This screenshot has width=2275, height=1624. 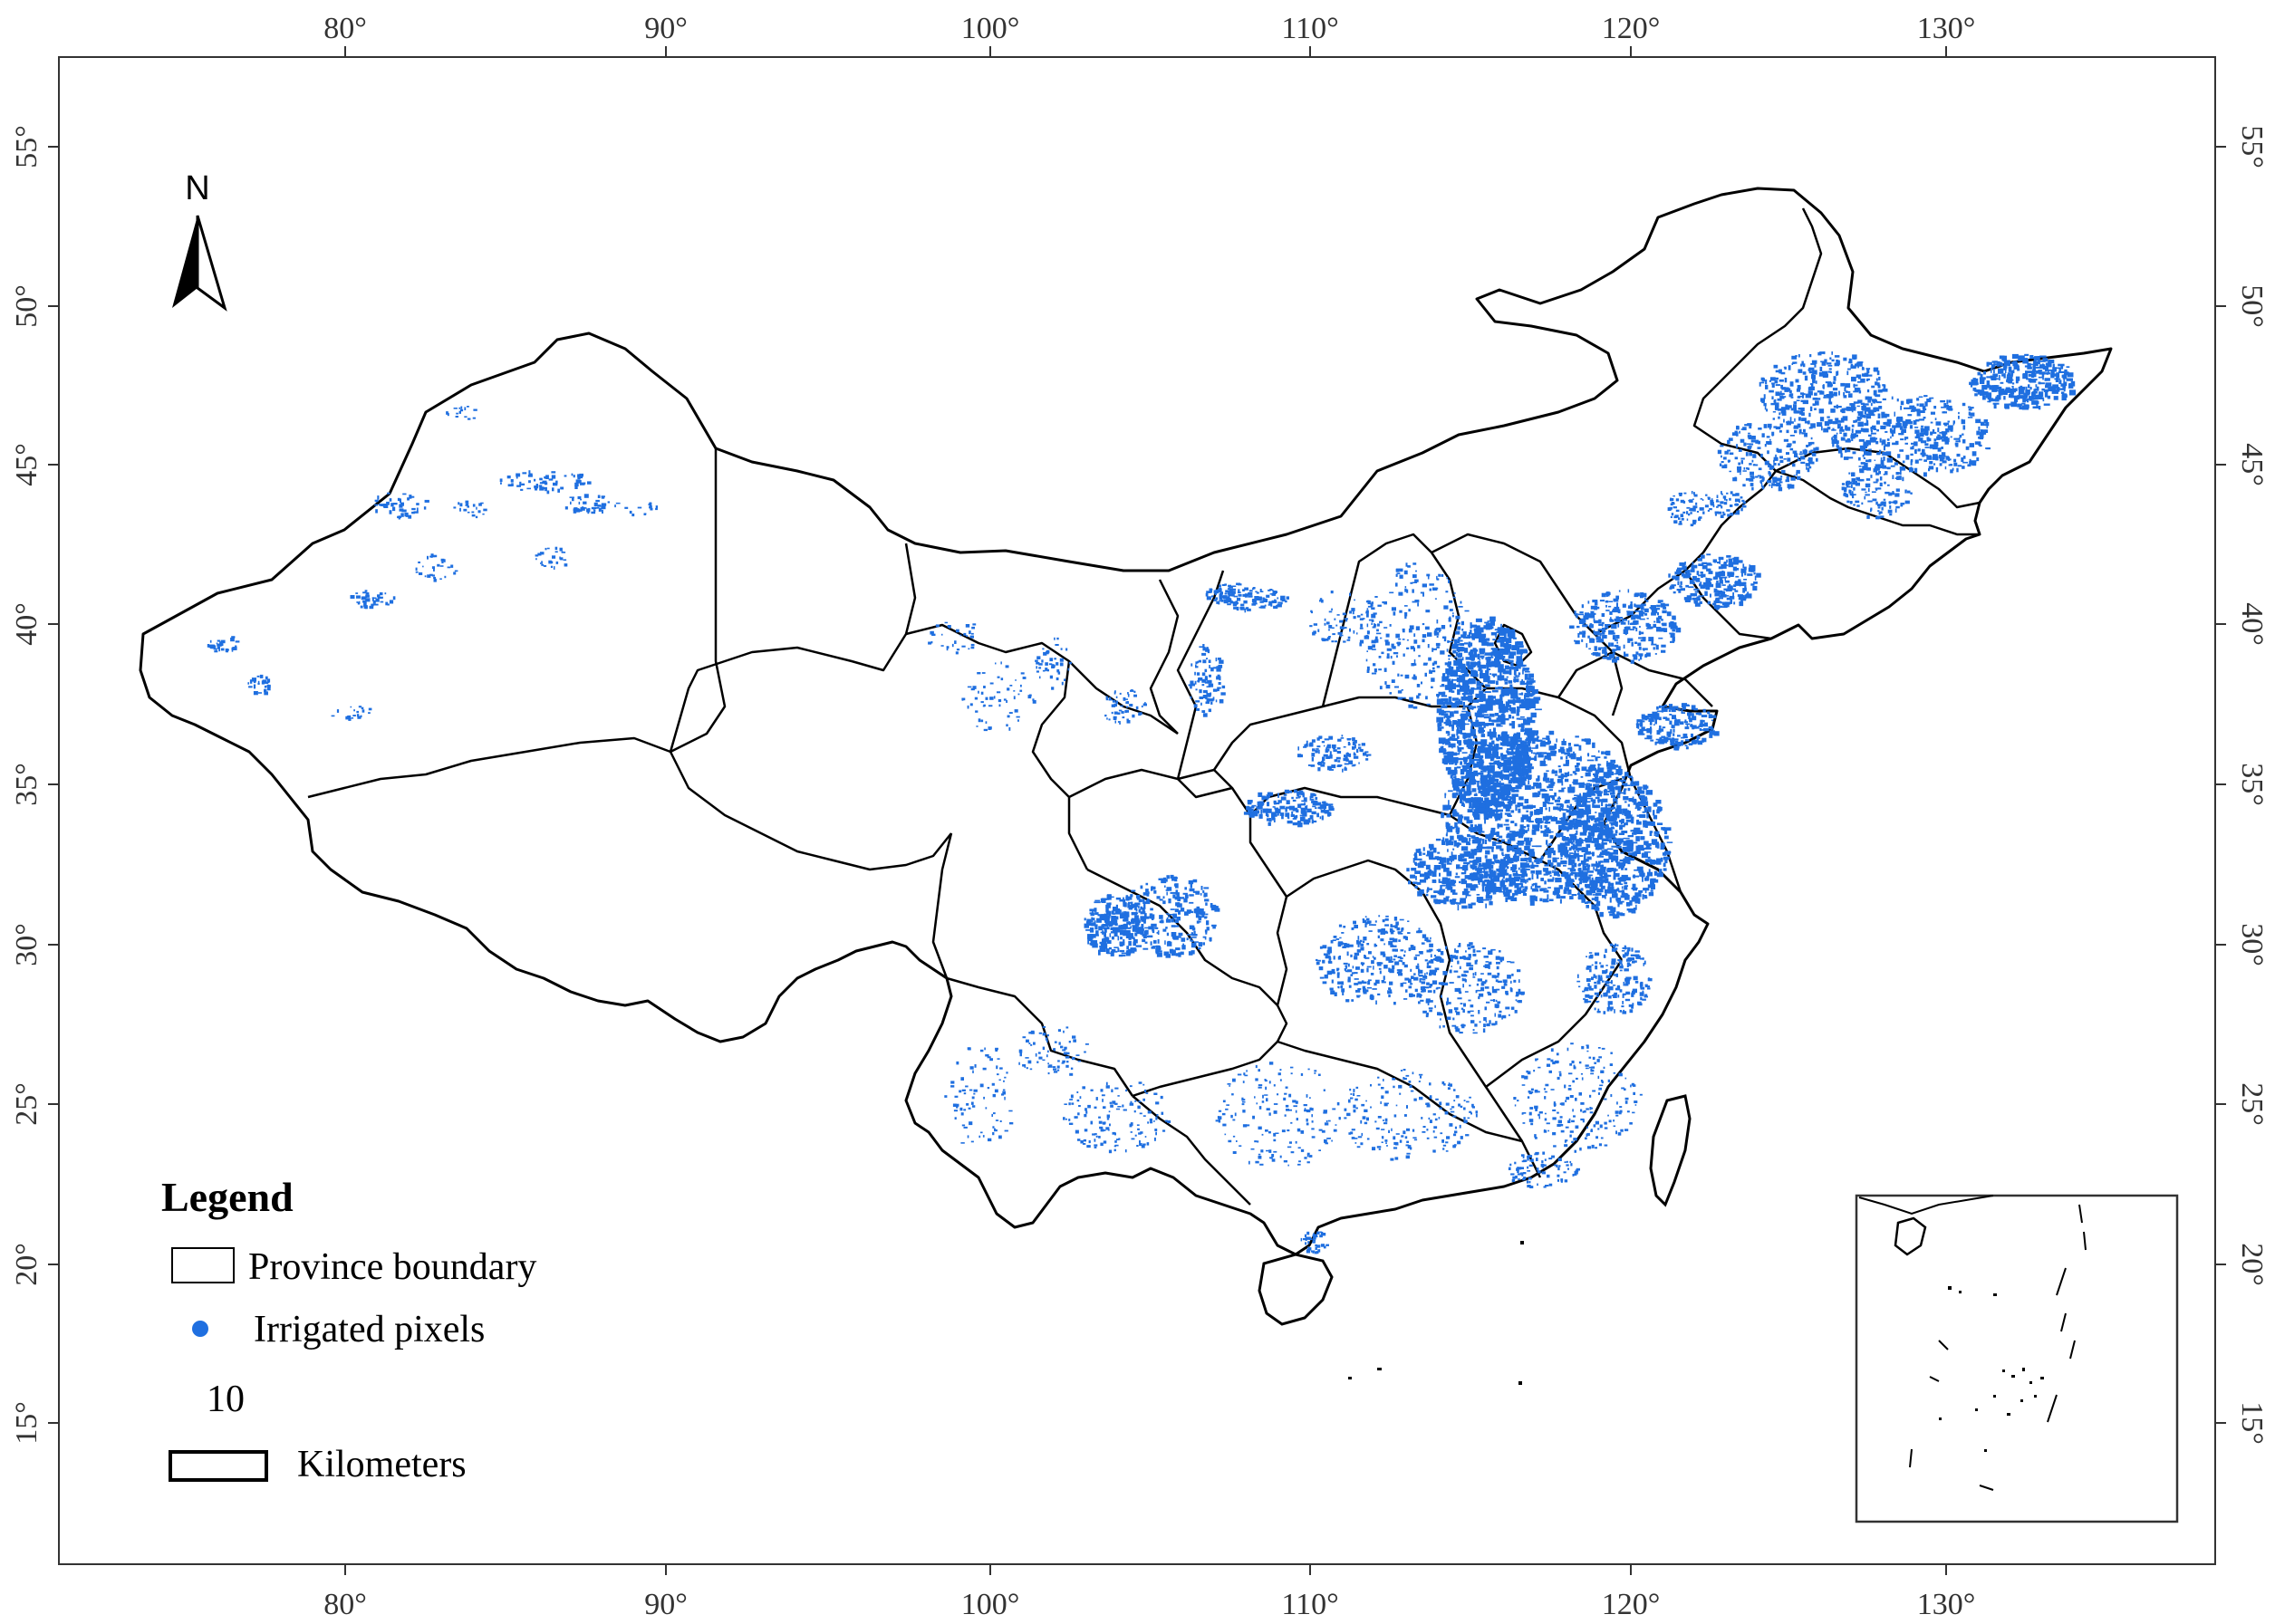 I want to click on hainan-outline, so click(x=1296, y=1289).